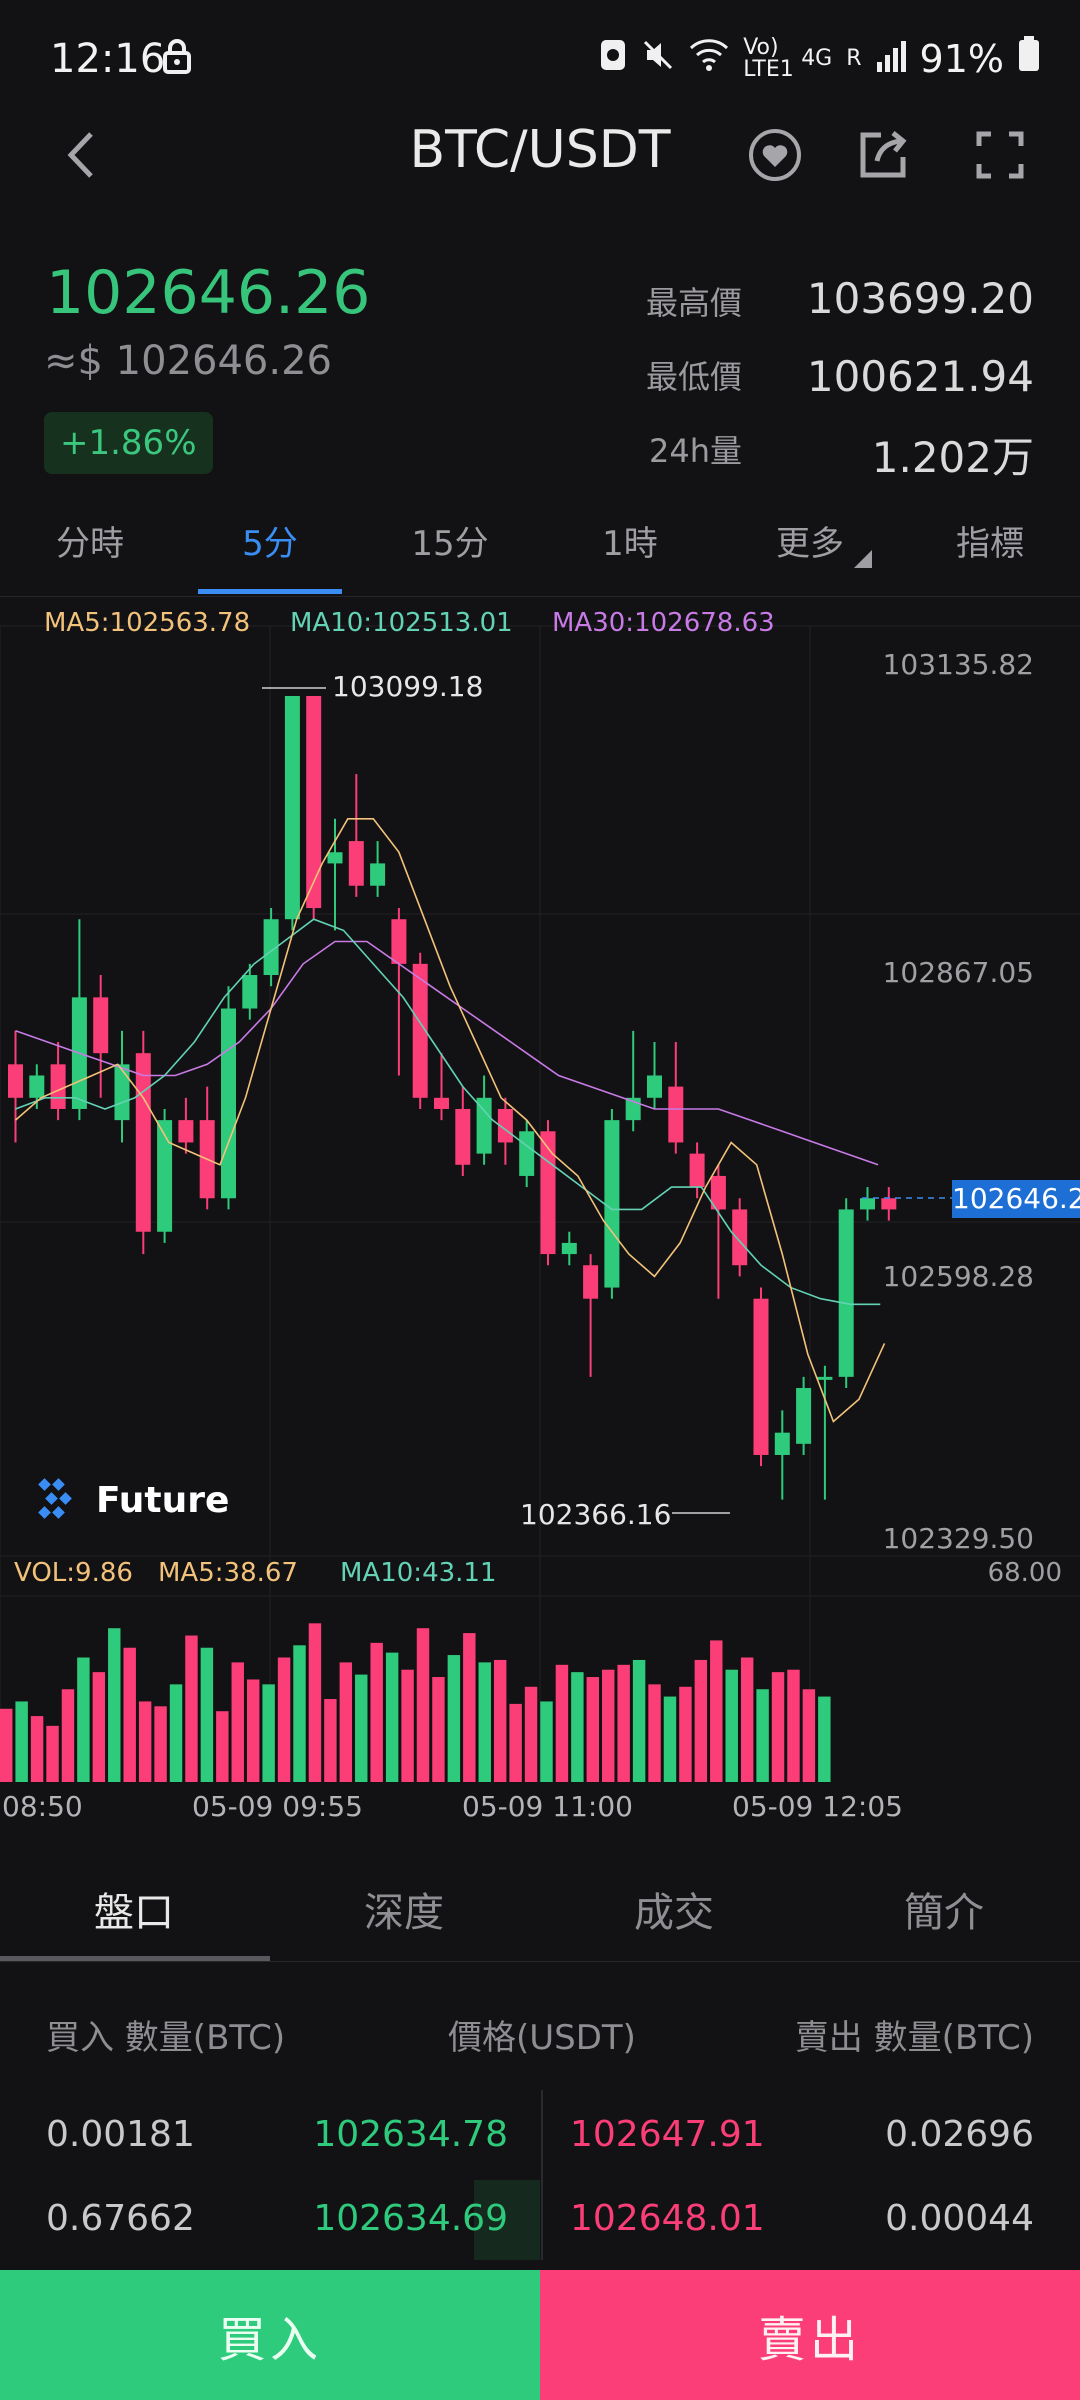  What do you see at coordinates (447, 1053) in the screenshot?
I see `ma30-line` at bounding box center [447, 1053].